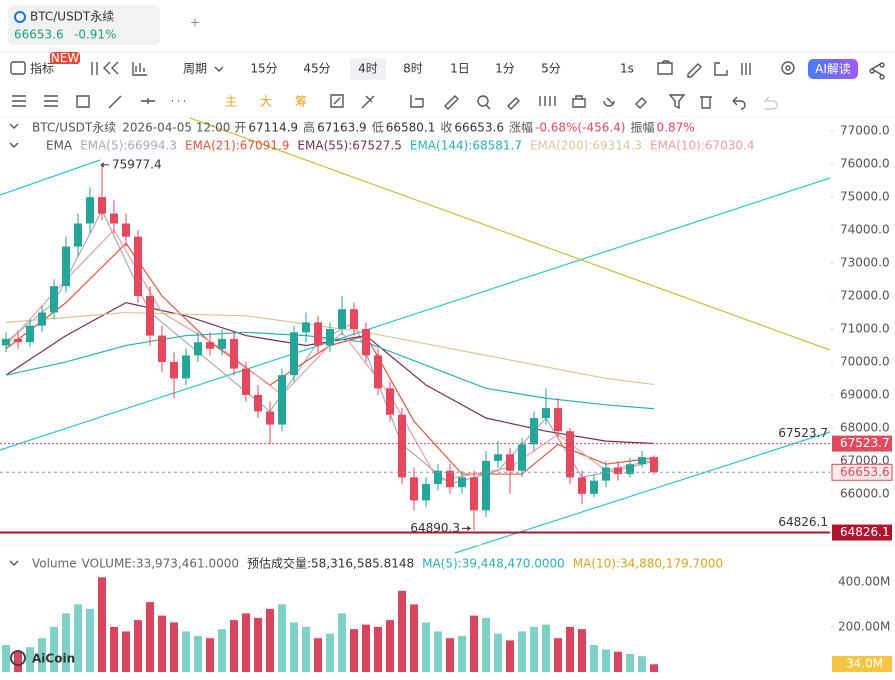 The width and height of the screenshot is (895, 680). Describe the element at coordinates (84, 25) in the screenshot. I see `symbol-tab` at that location.